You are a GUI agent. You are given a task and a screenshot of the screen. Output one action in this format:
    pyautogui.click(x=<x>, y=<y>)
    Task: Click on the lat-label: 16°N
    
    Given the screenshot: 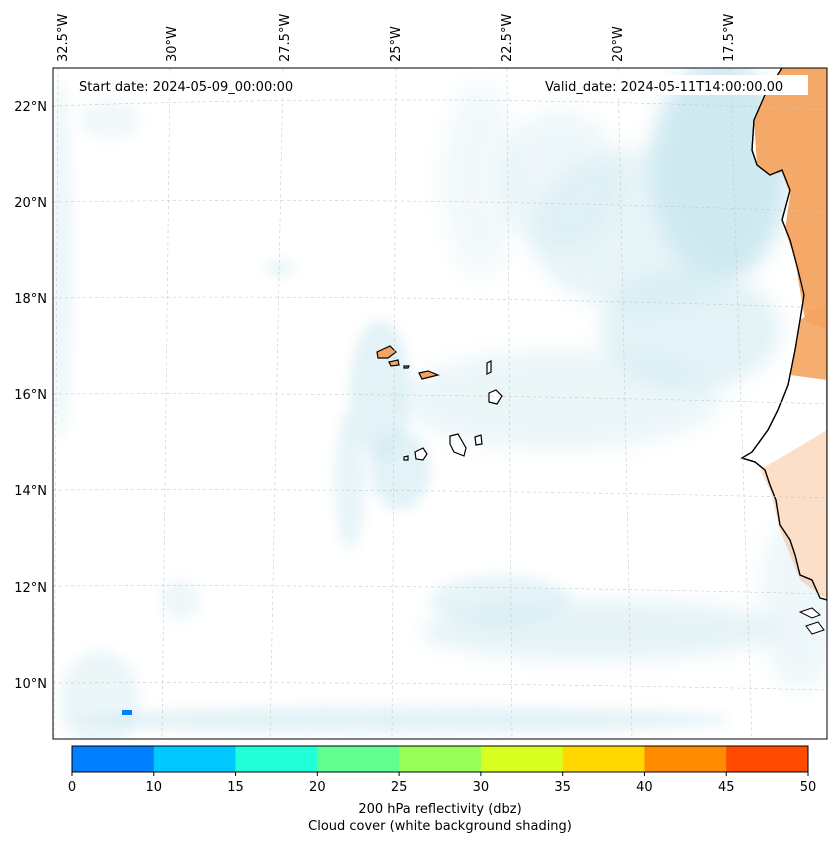 What is the action you would take?
    pyautogui.click(x=30, y=395)
    